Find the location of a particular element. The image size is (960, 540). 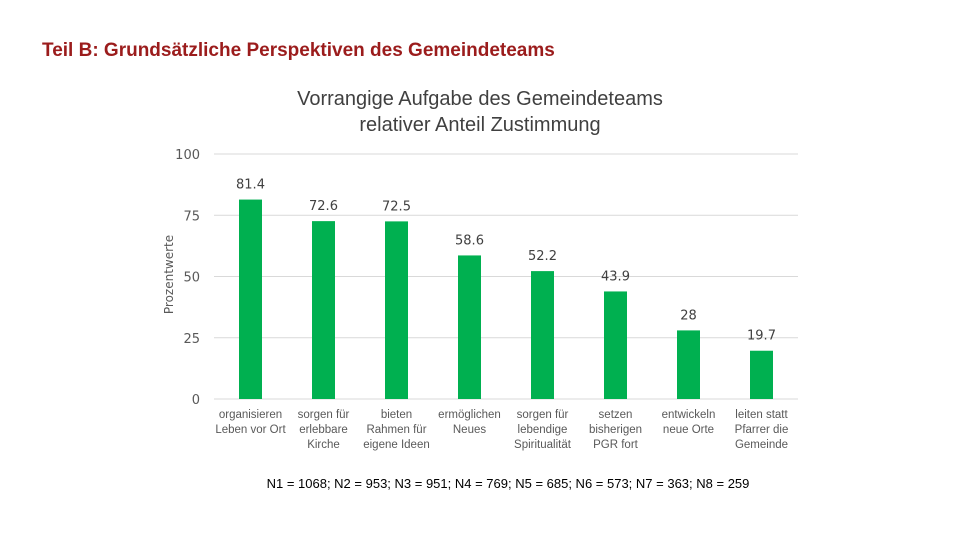

data-label: 43.9 is located at coordinates (615, 276).